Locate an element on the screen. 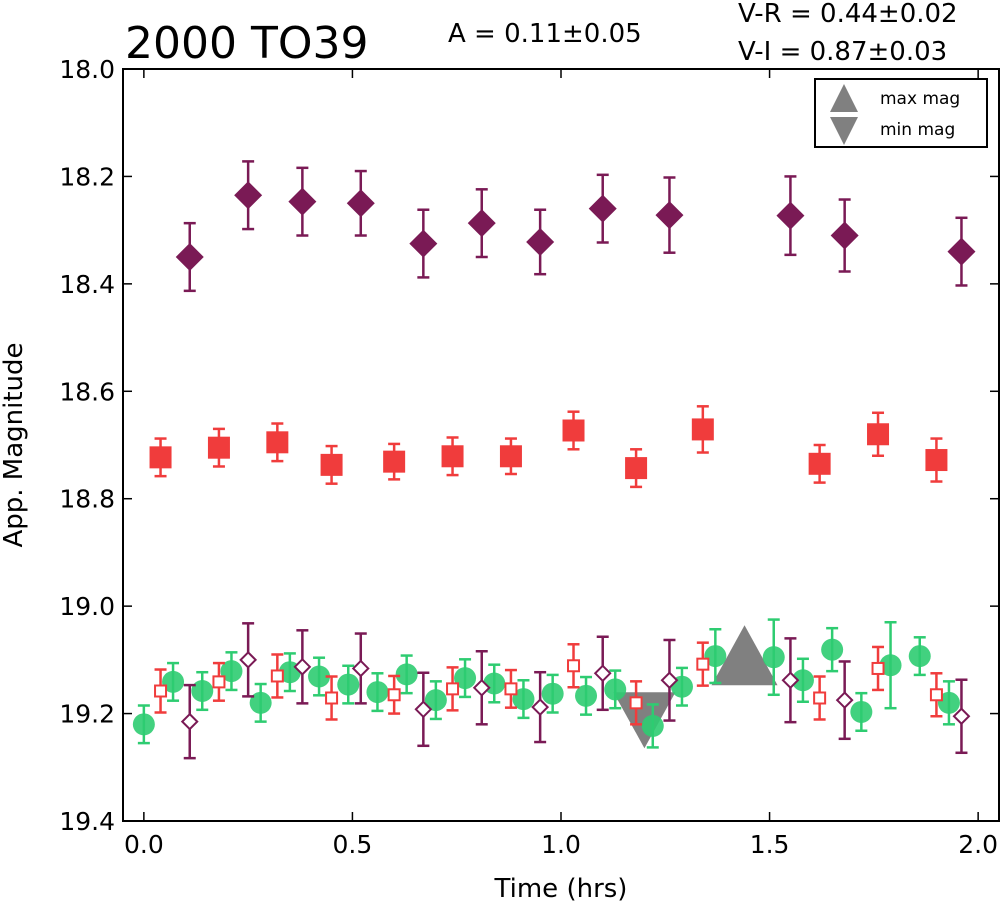  legend-max-mag-marker is located at coordinates (844, 98).